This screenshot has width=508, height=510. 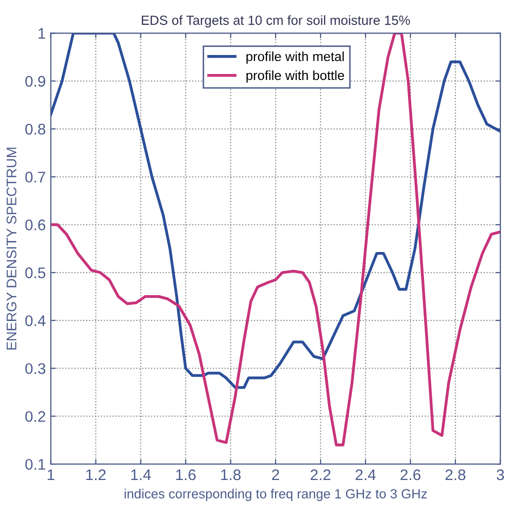 I want to click on y-tick-label: 0.3, so click(x=35, y=368).